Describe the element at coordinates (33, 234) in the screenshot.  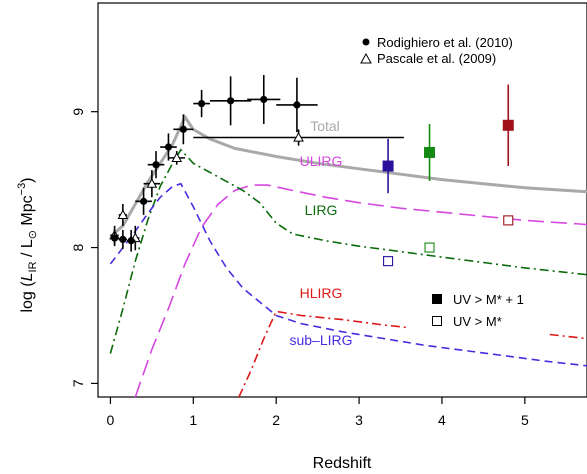
I see `y-axis-label-sun-sub: ⊙` at that location.